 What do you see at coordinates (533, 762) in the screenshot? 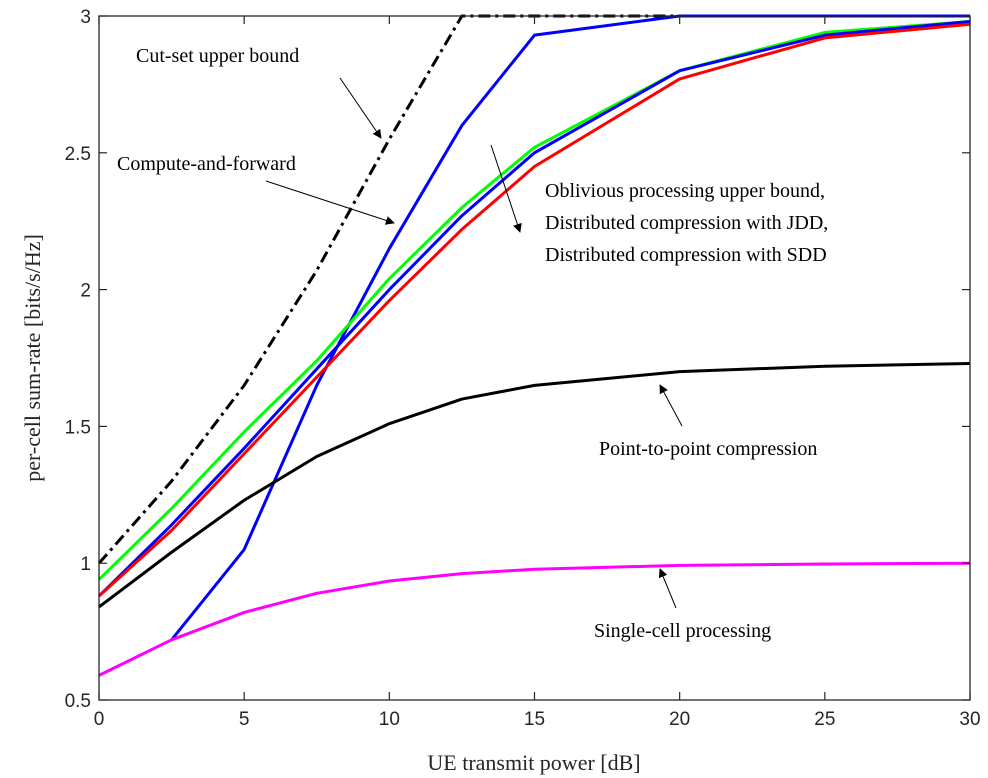
I see `x-axis-label: UE transmit power [dB]` at bounding box center [533, 762].